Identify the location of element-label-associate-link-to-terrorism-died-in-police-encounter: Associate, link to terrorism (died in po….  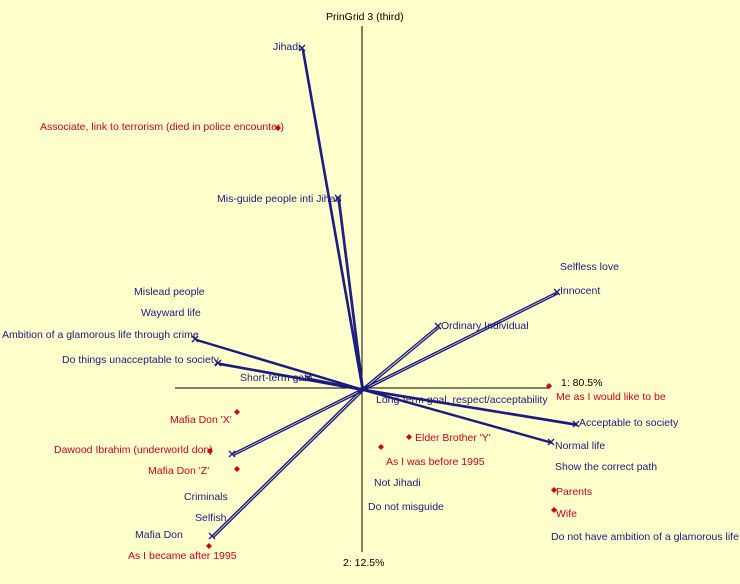
(162, 127).